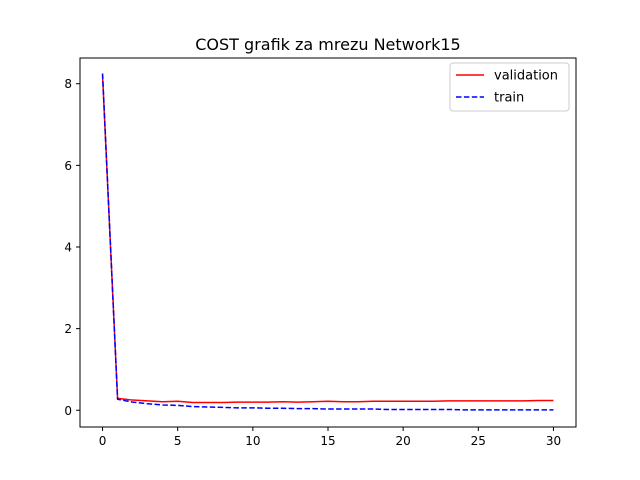  I want to click on y-tick-label: 8, so click(68, 84).